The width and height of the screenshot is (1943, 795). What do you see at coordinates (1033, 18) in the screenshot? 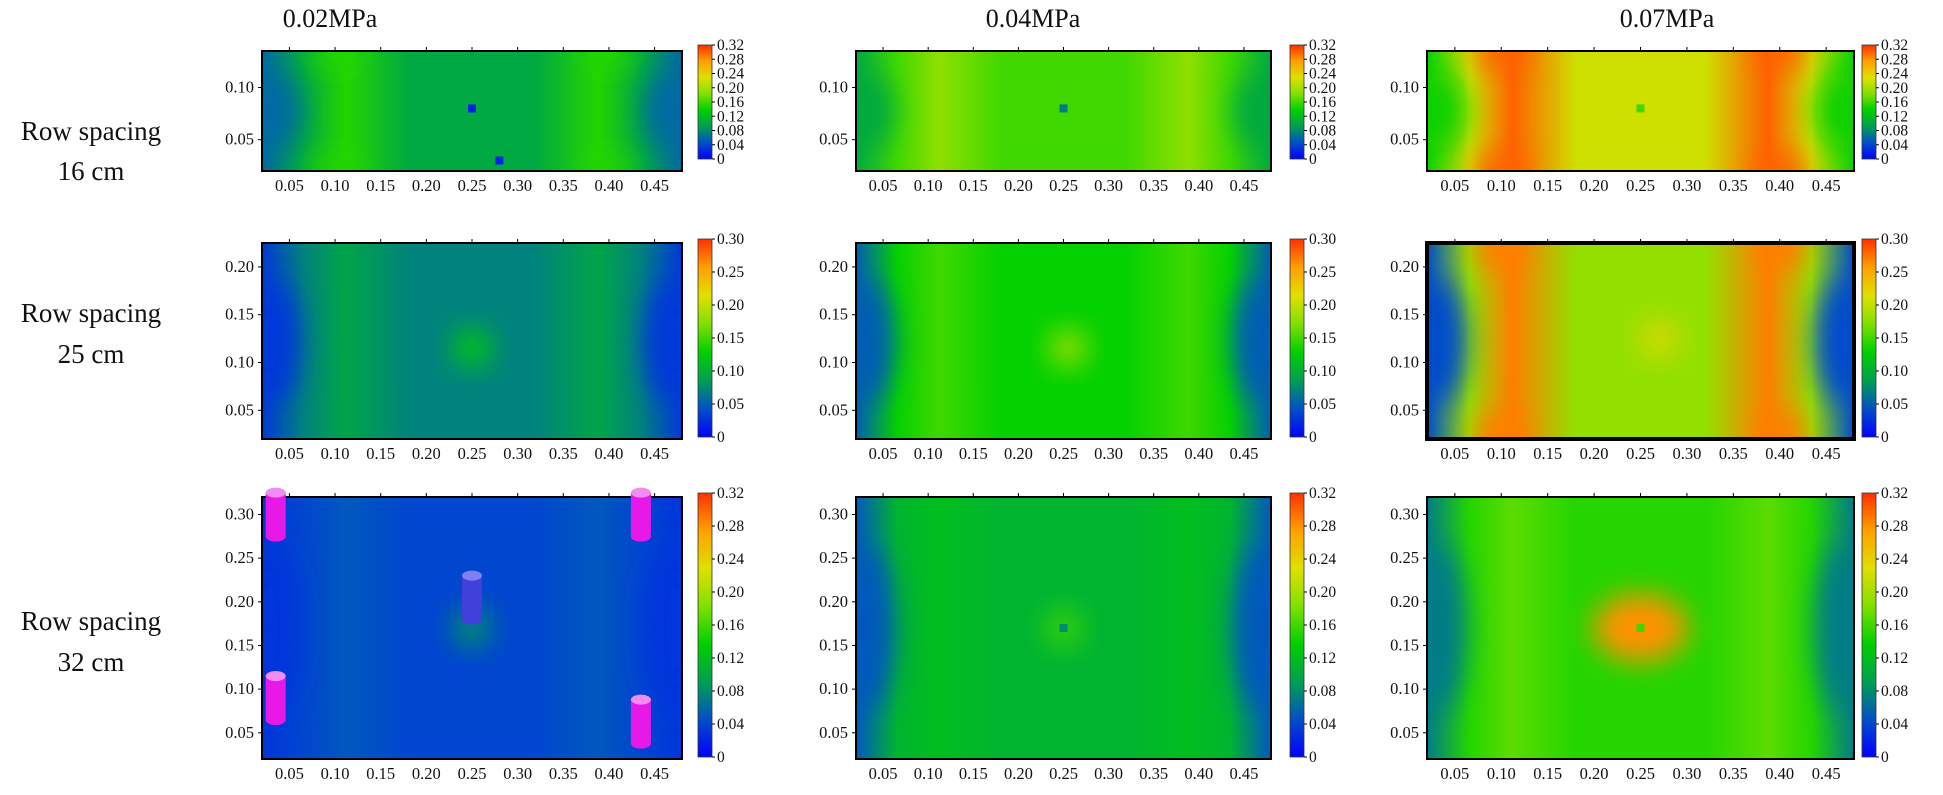
I see `column-title-0-04mpa: 0.04MPa` at bounding box center [1033, 18].